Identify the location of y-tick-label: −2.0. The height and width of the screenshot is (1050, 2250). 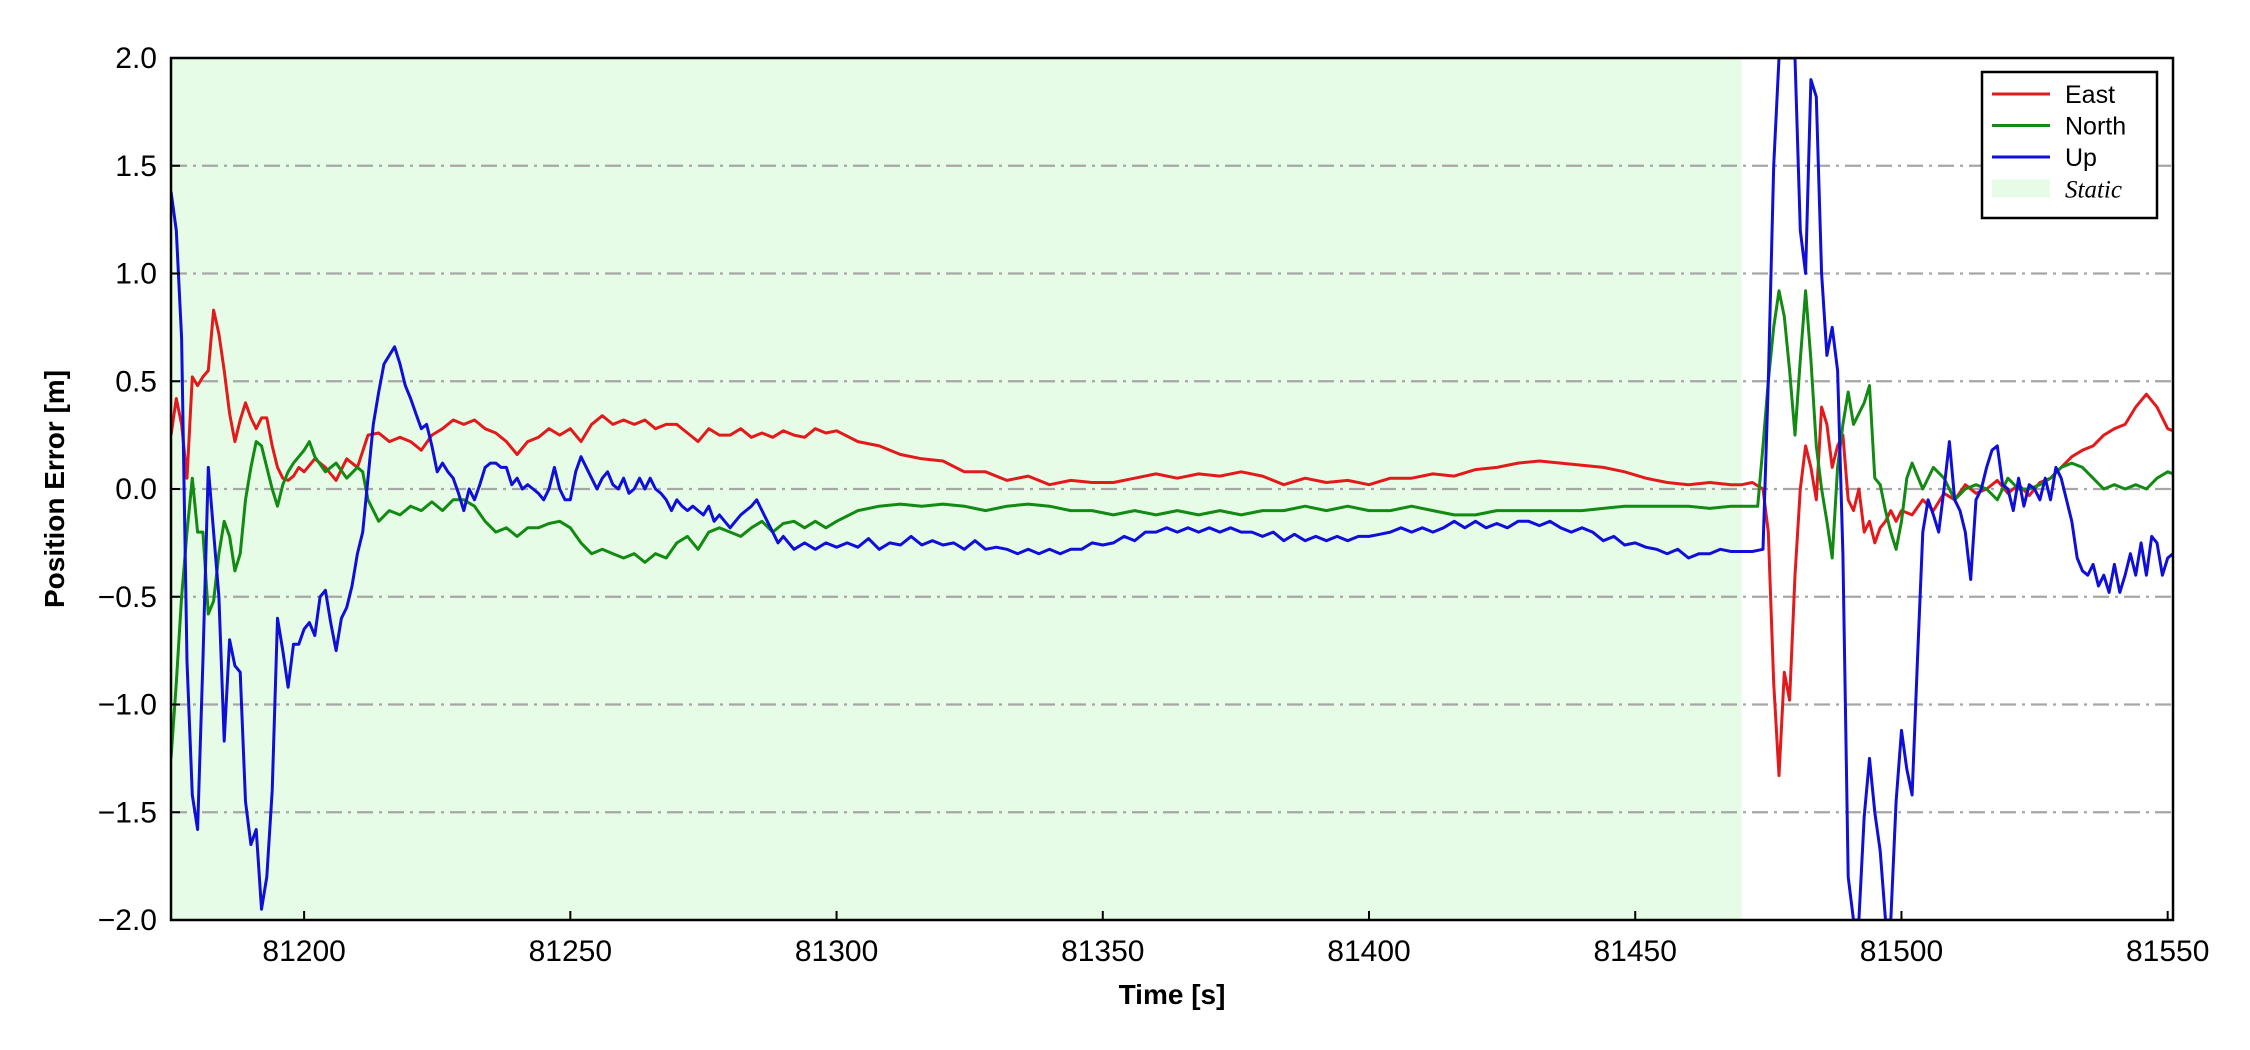
(127, 920).